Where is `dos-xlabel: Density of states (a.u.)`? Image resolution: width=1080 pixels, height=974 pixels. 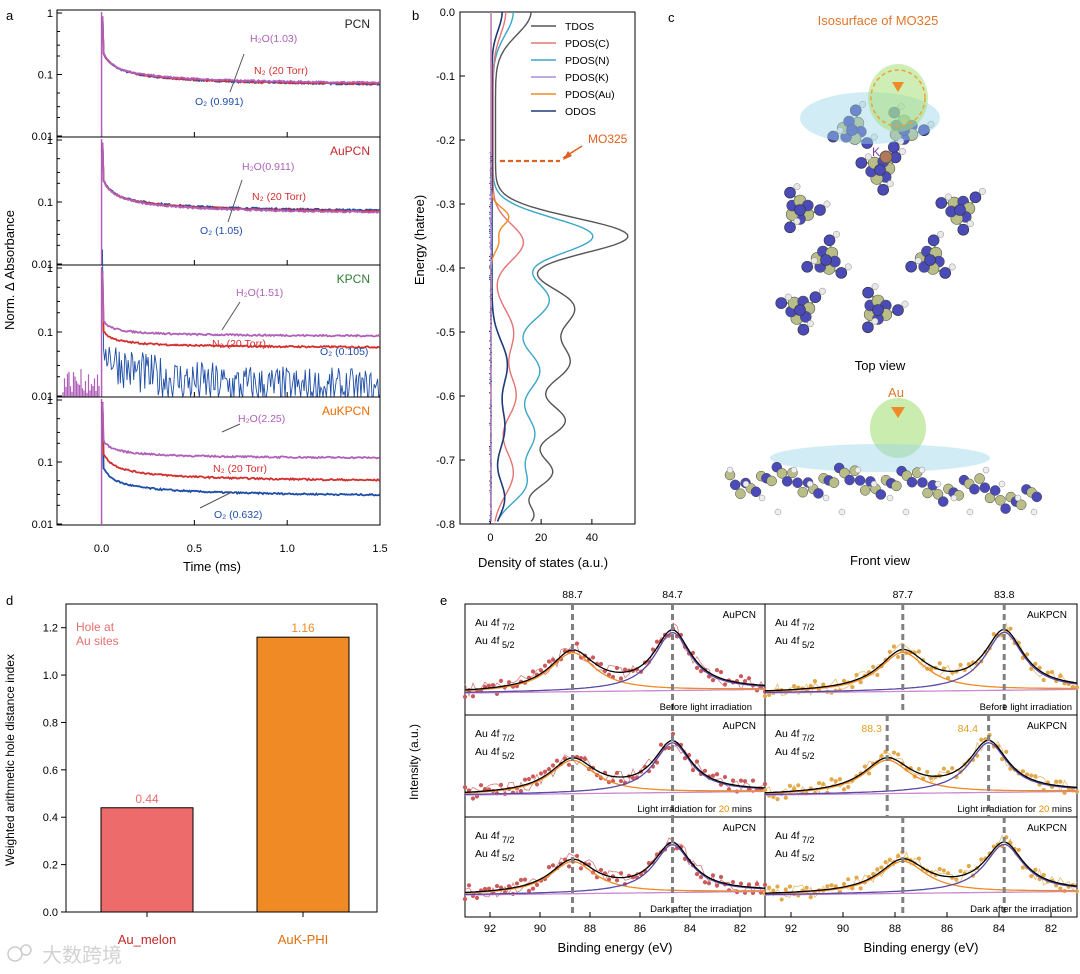
dos-xlabel: Density of states (a.u.) is located at coordinates (543, 562).